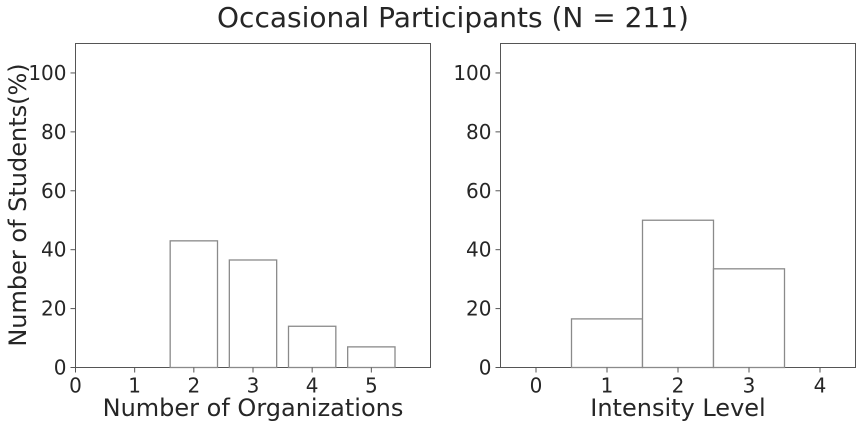 This screenshot has height=428, width=862. Describe the element at coordinates (60, 368) in the screenshot. I see `left-y-tick-label-0: 0` at that location.